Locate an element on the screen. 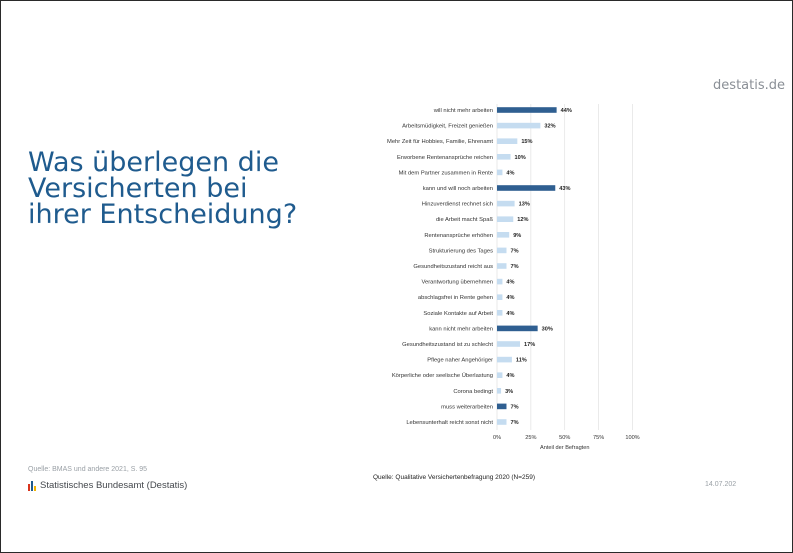  value-label: 15% is located at coordinates (526, 142).